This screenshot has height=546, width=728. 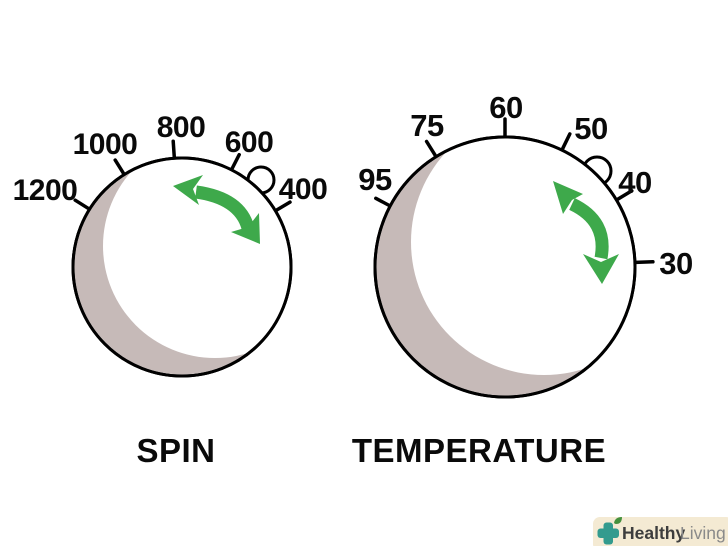 I want to click on watermark-background, so click(x=660, y=531).